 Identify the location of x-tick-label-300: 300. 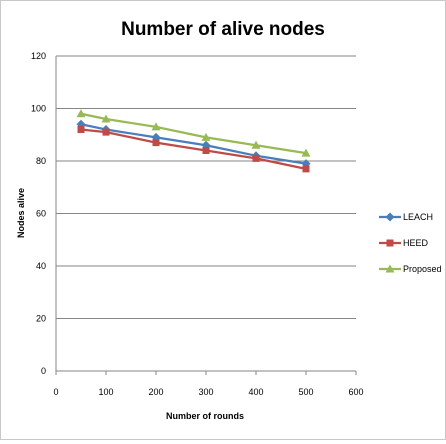
(205, 392).